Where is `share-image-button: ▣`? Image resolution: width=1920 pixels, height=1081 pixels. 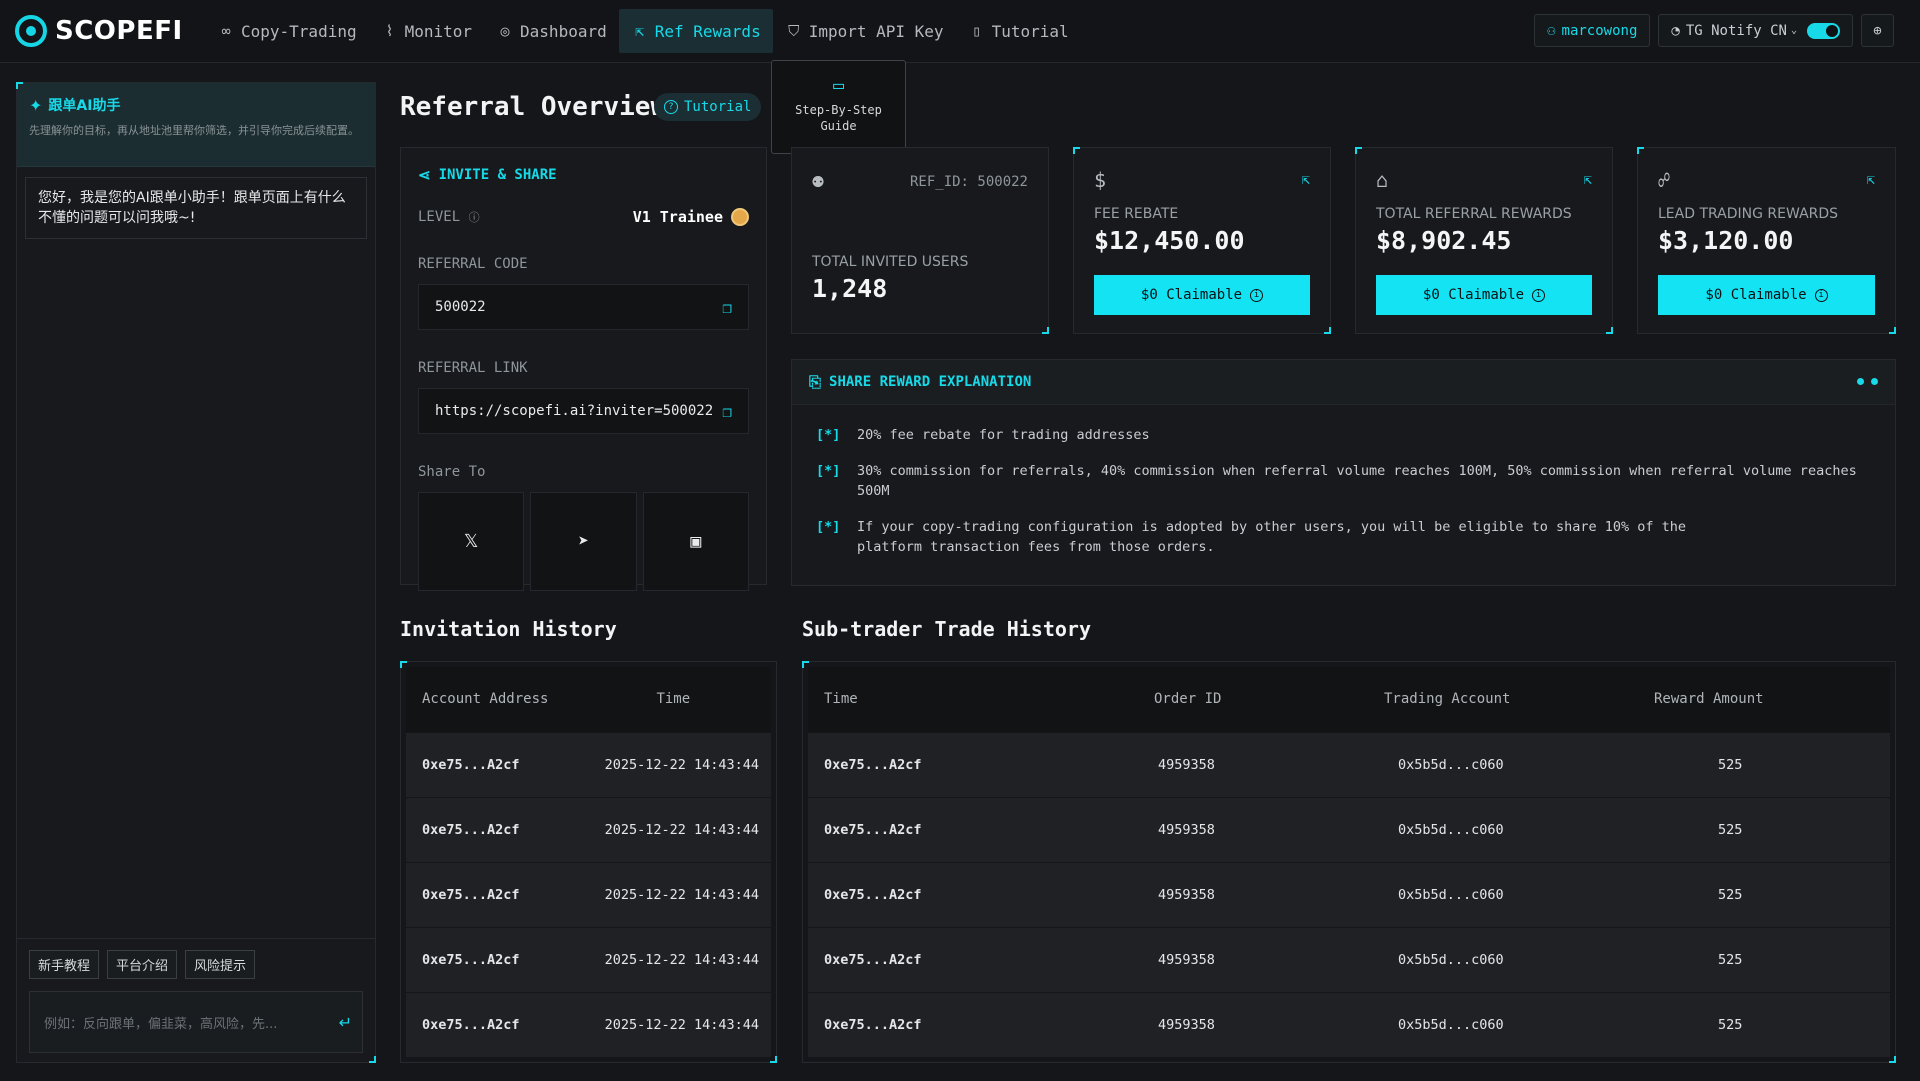 share-image-button: ▣ is located at coordinates (695, 541).